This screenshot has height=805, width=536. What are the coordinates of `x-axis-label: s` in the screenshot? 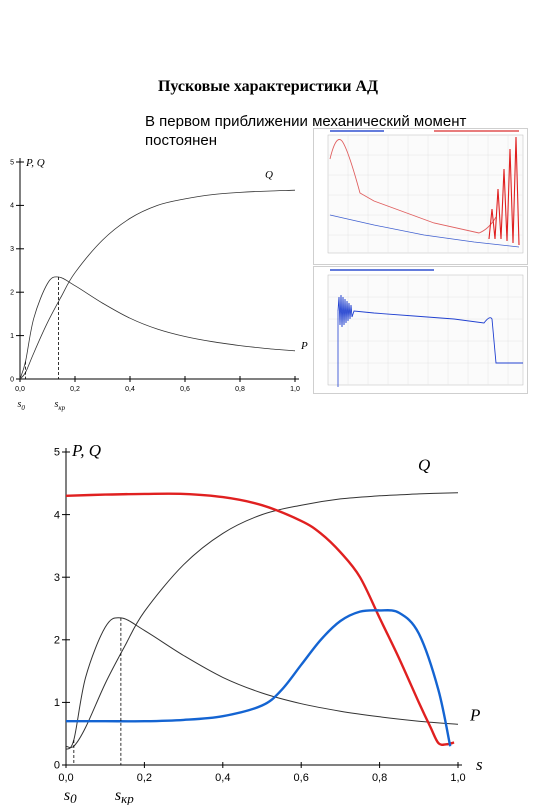 It's located at (479, 764).